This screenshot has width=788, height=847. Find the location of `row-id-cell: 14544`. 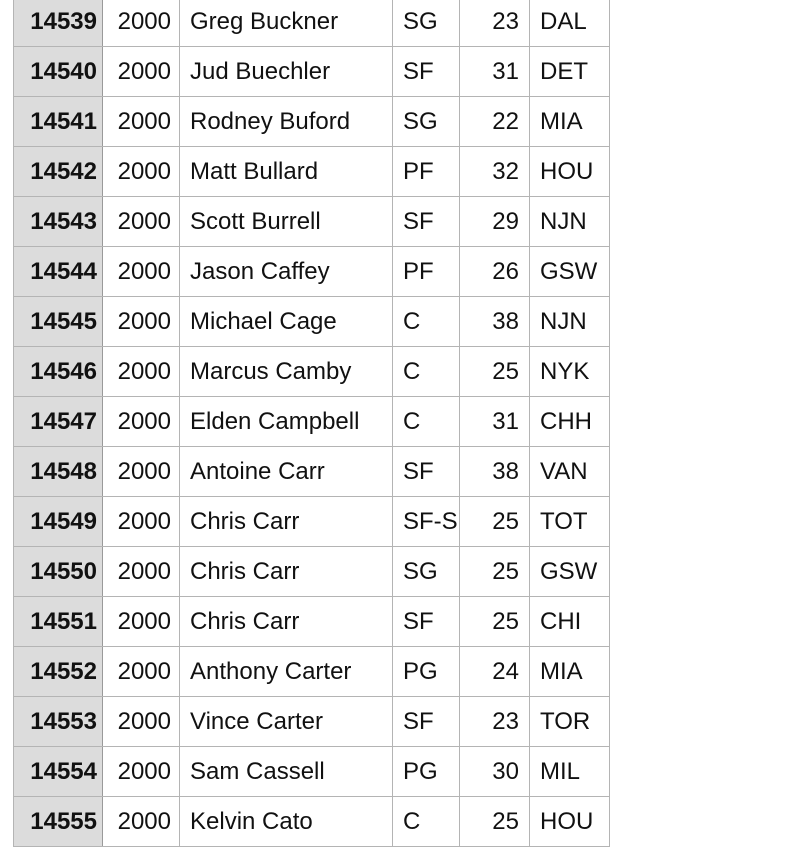

row-id-cell: 14544 is located at coordinates (58, 271).